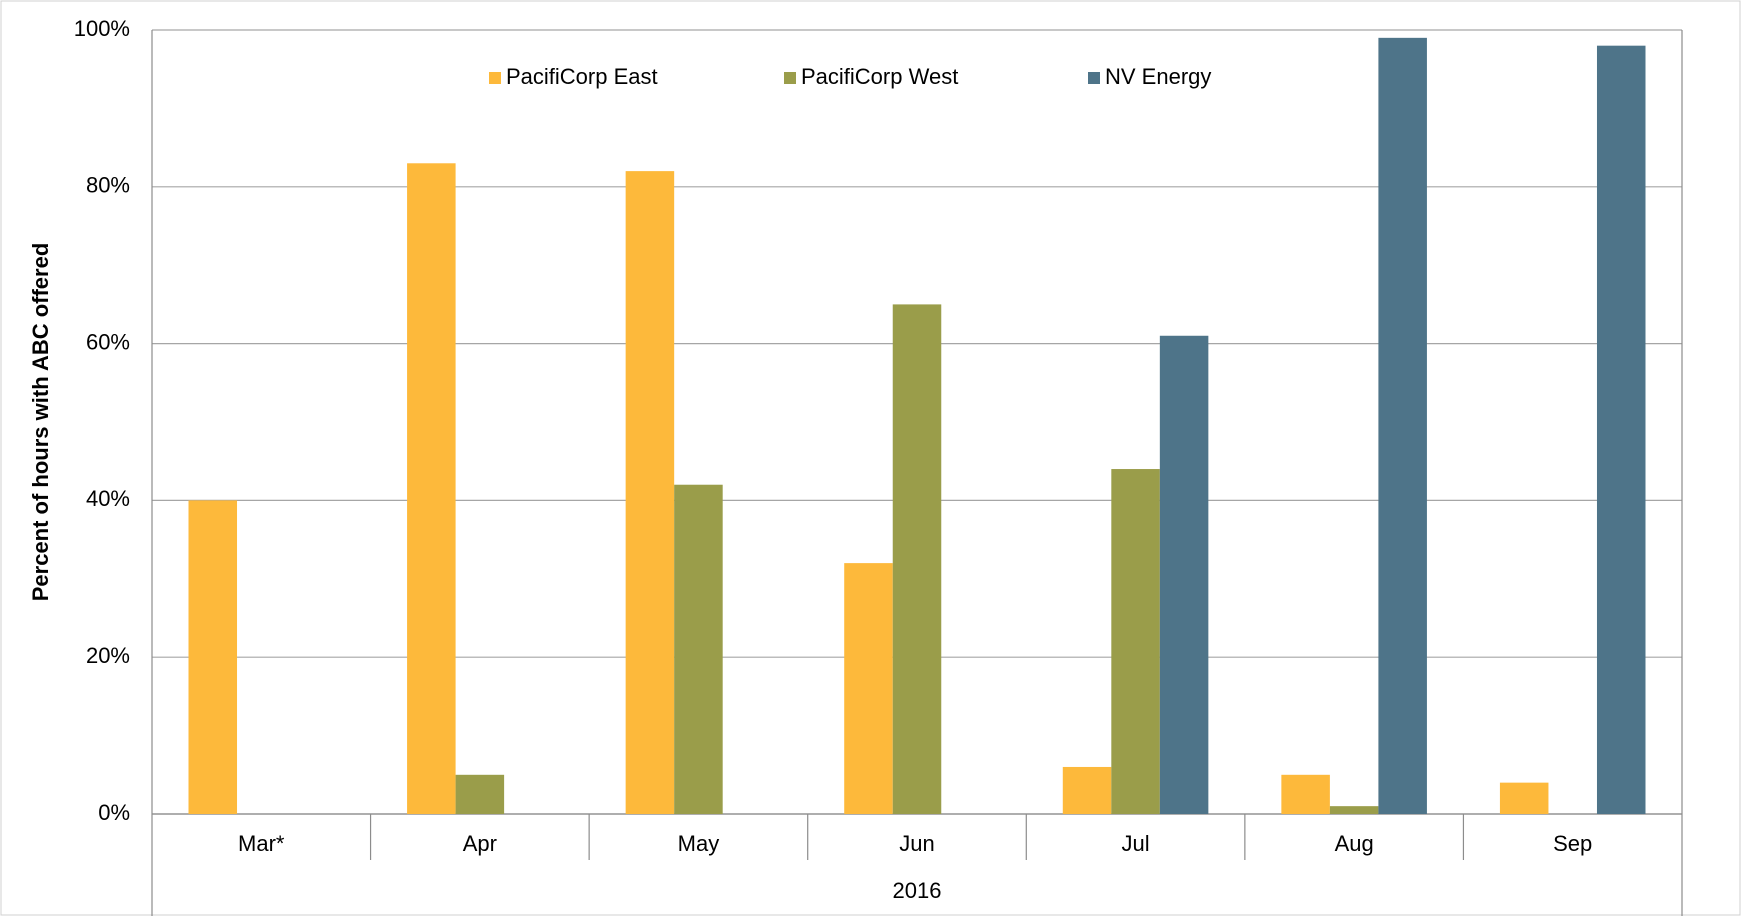 Image resolution: width=1741 pixels, height=916 pixels. I want to click on x-tick-label: Sep, so click(1572, 843).